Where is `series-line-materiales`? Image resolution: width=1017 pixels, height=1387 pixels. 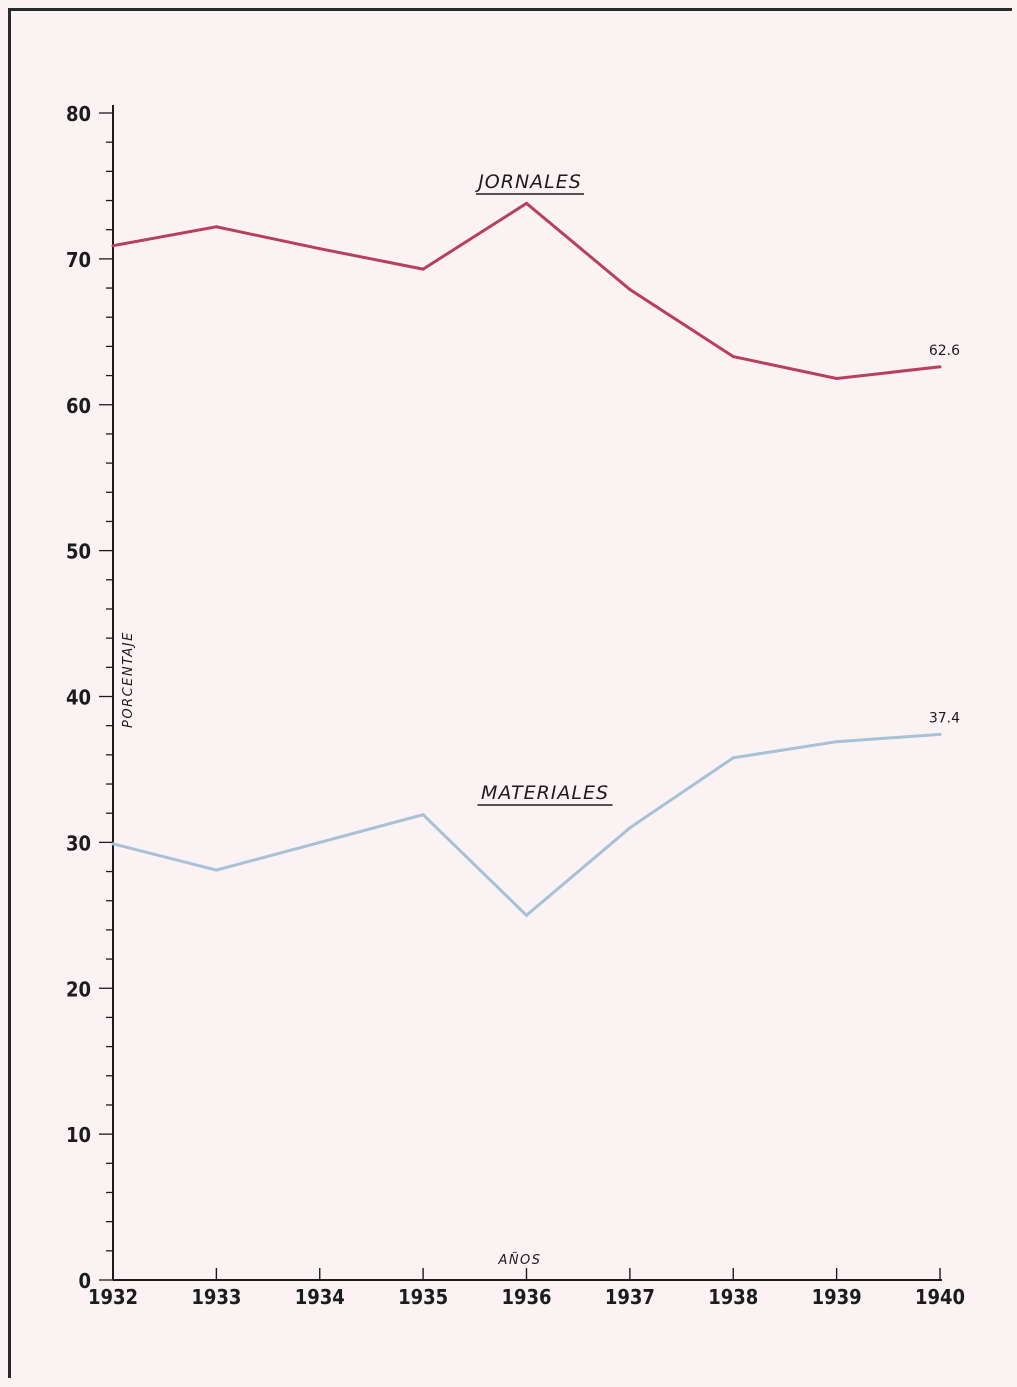
series-line-materiales is located at coordinates (526, 825).